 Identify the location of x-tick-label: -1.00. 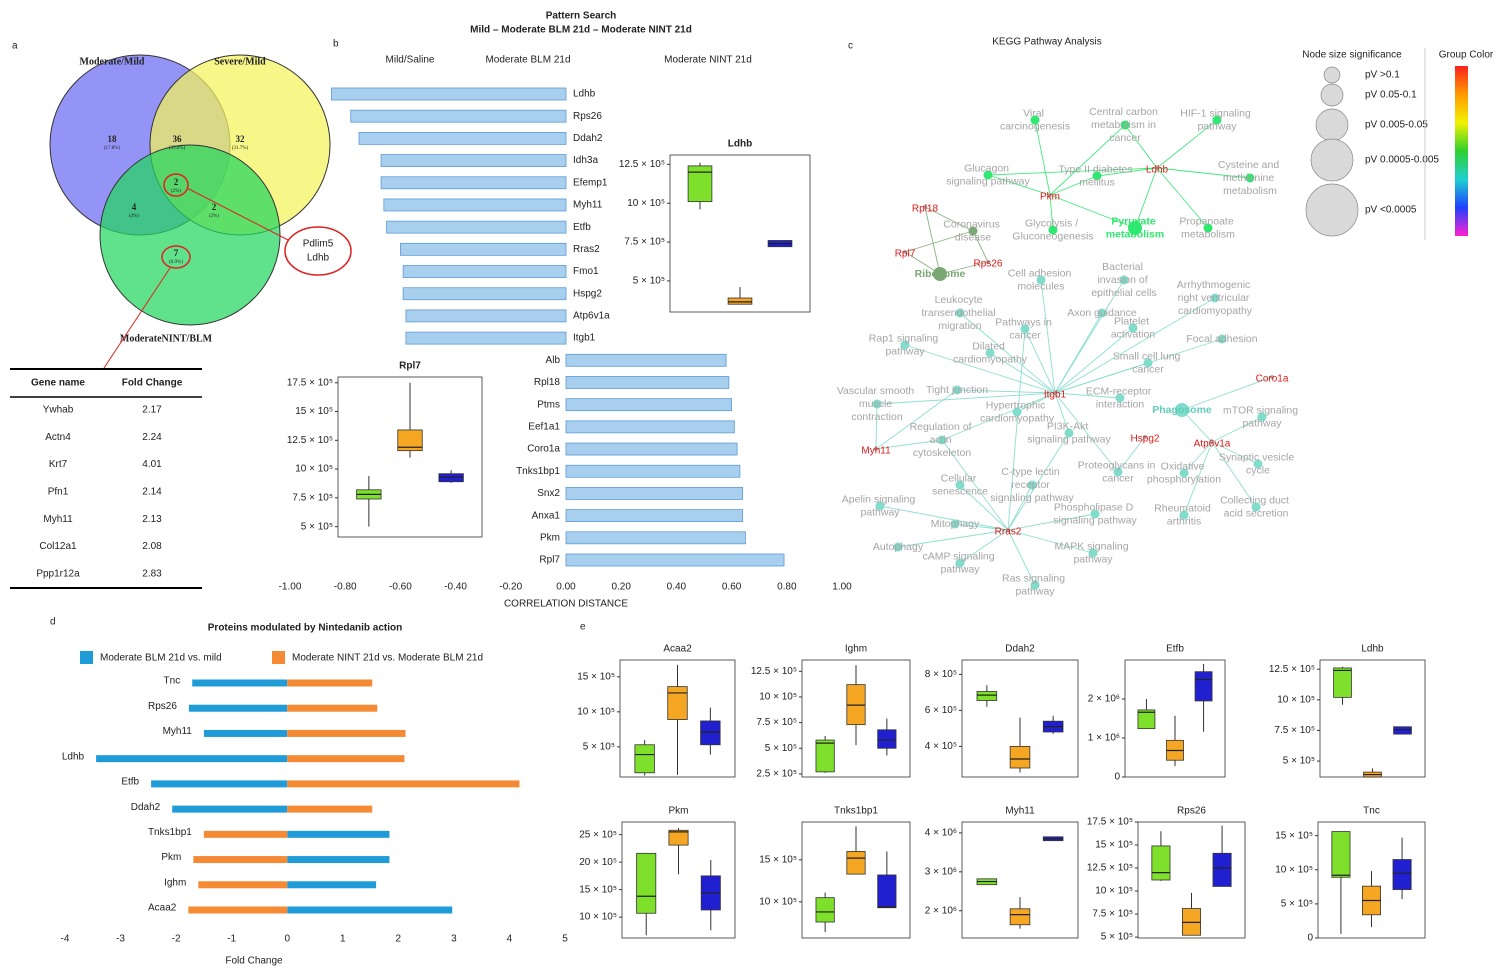
(290, 587).